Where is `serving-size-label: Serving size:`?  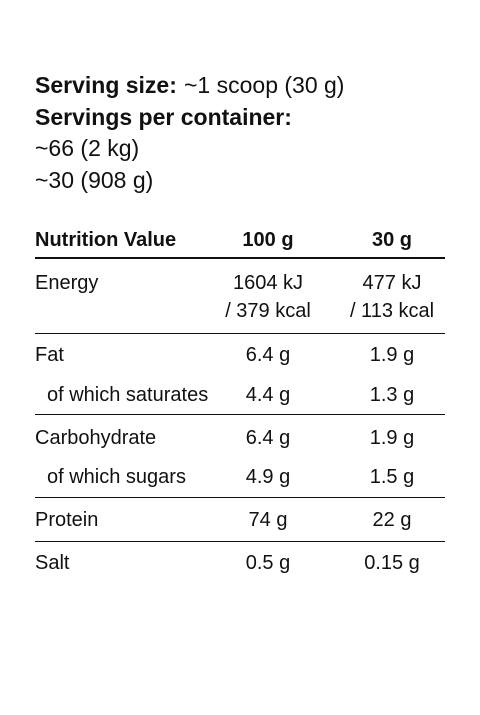
serving-size-label: Serving size: is located at coordinates (106, 85).